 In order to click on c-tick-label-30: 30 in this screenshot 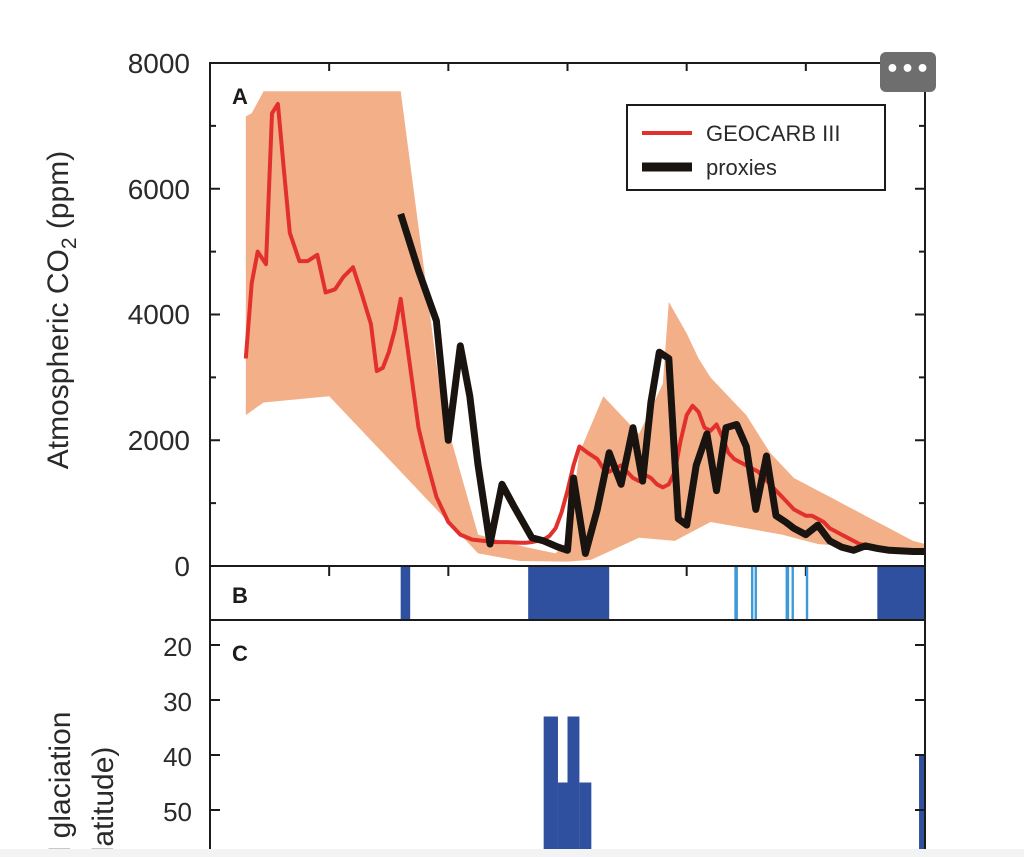, I will do `click(177, 702)`.